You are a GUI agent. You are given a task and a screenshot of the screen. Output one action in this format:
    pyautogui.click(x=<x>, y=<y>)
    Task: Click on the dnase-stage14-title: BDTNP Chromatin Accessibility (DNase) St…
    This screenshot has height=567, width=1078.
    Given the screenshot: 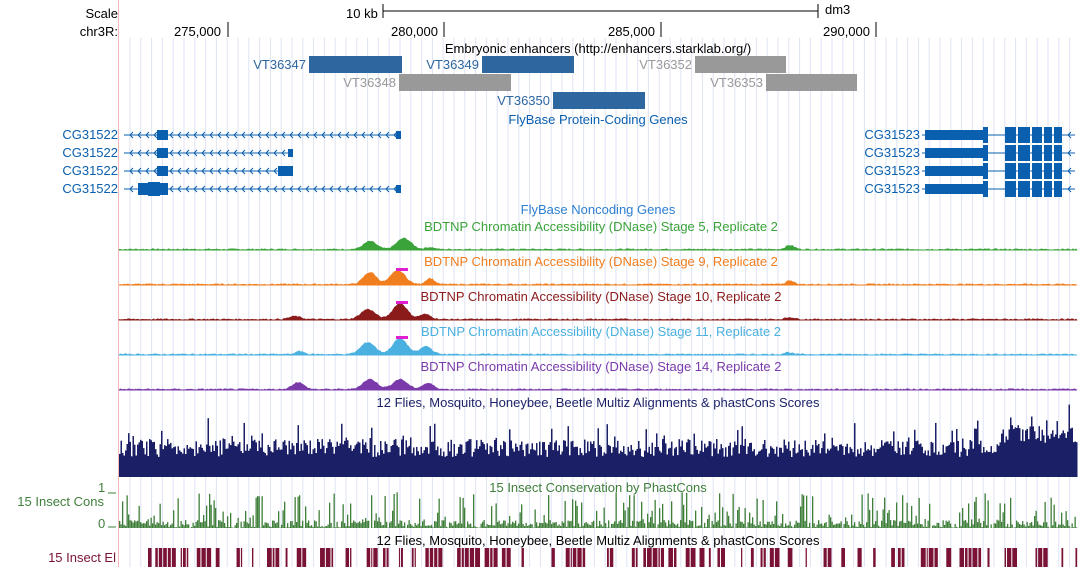 What is the action you would take?
    pyautogui.click(x=601, y=366)
    